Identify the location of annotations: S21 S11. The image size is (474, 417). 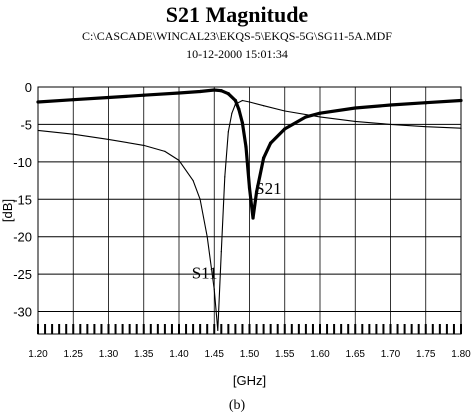
(237, 231).